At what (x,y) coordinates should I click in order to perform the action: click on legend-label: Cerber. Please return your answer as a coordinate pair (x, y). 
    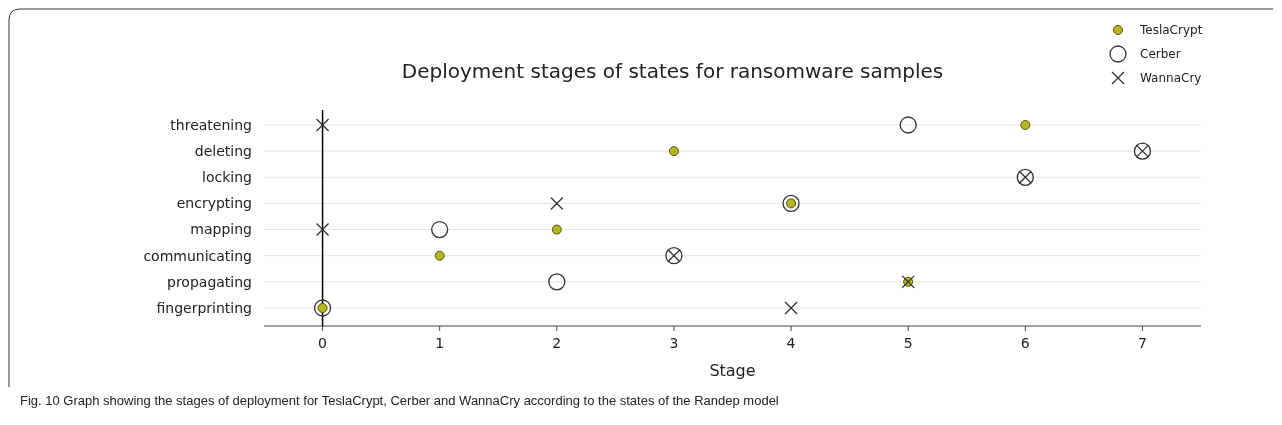
    Looking at the image, I should click on (1160, 54).